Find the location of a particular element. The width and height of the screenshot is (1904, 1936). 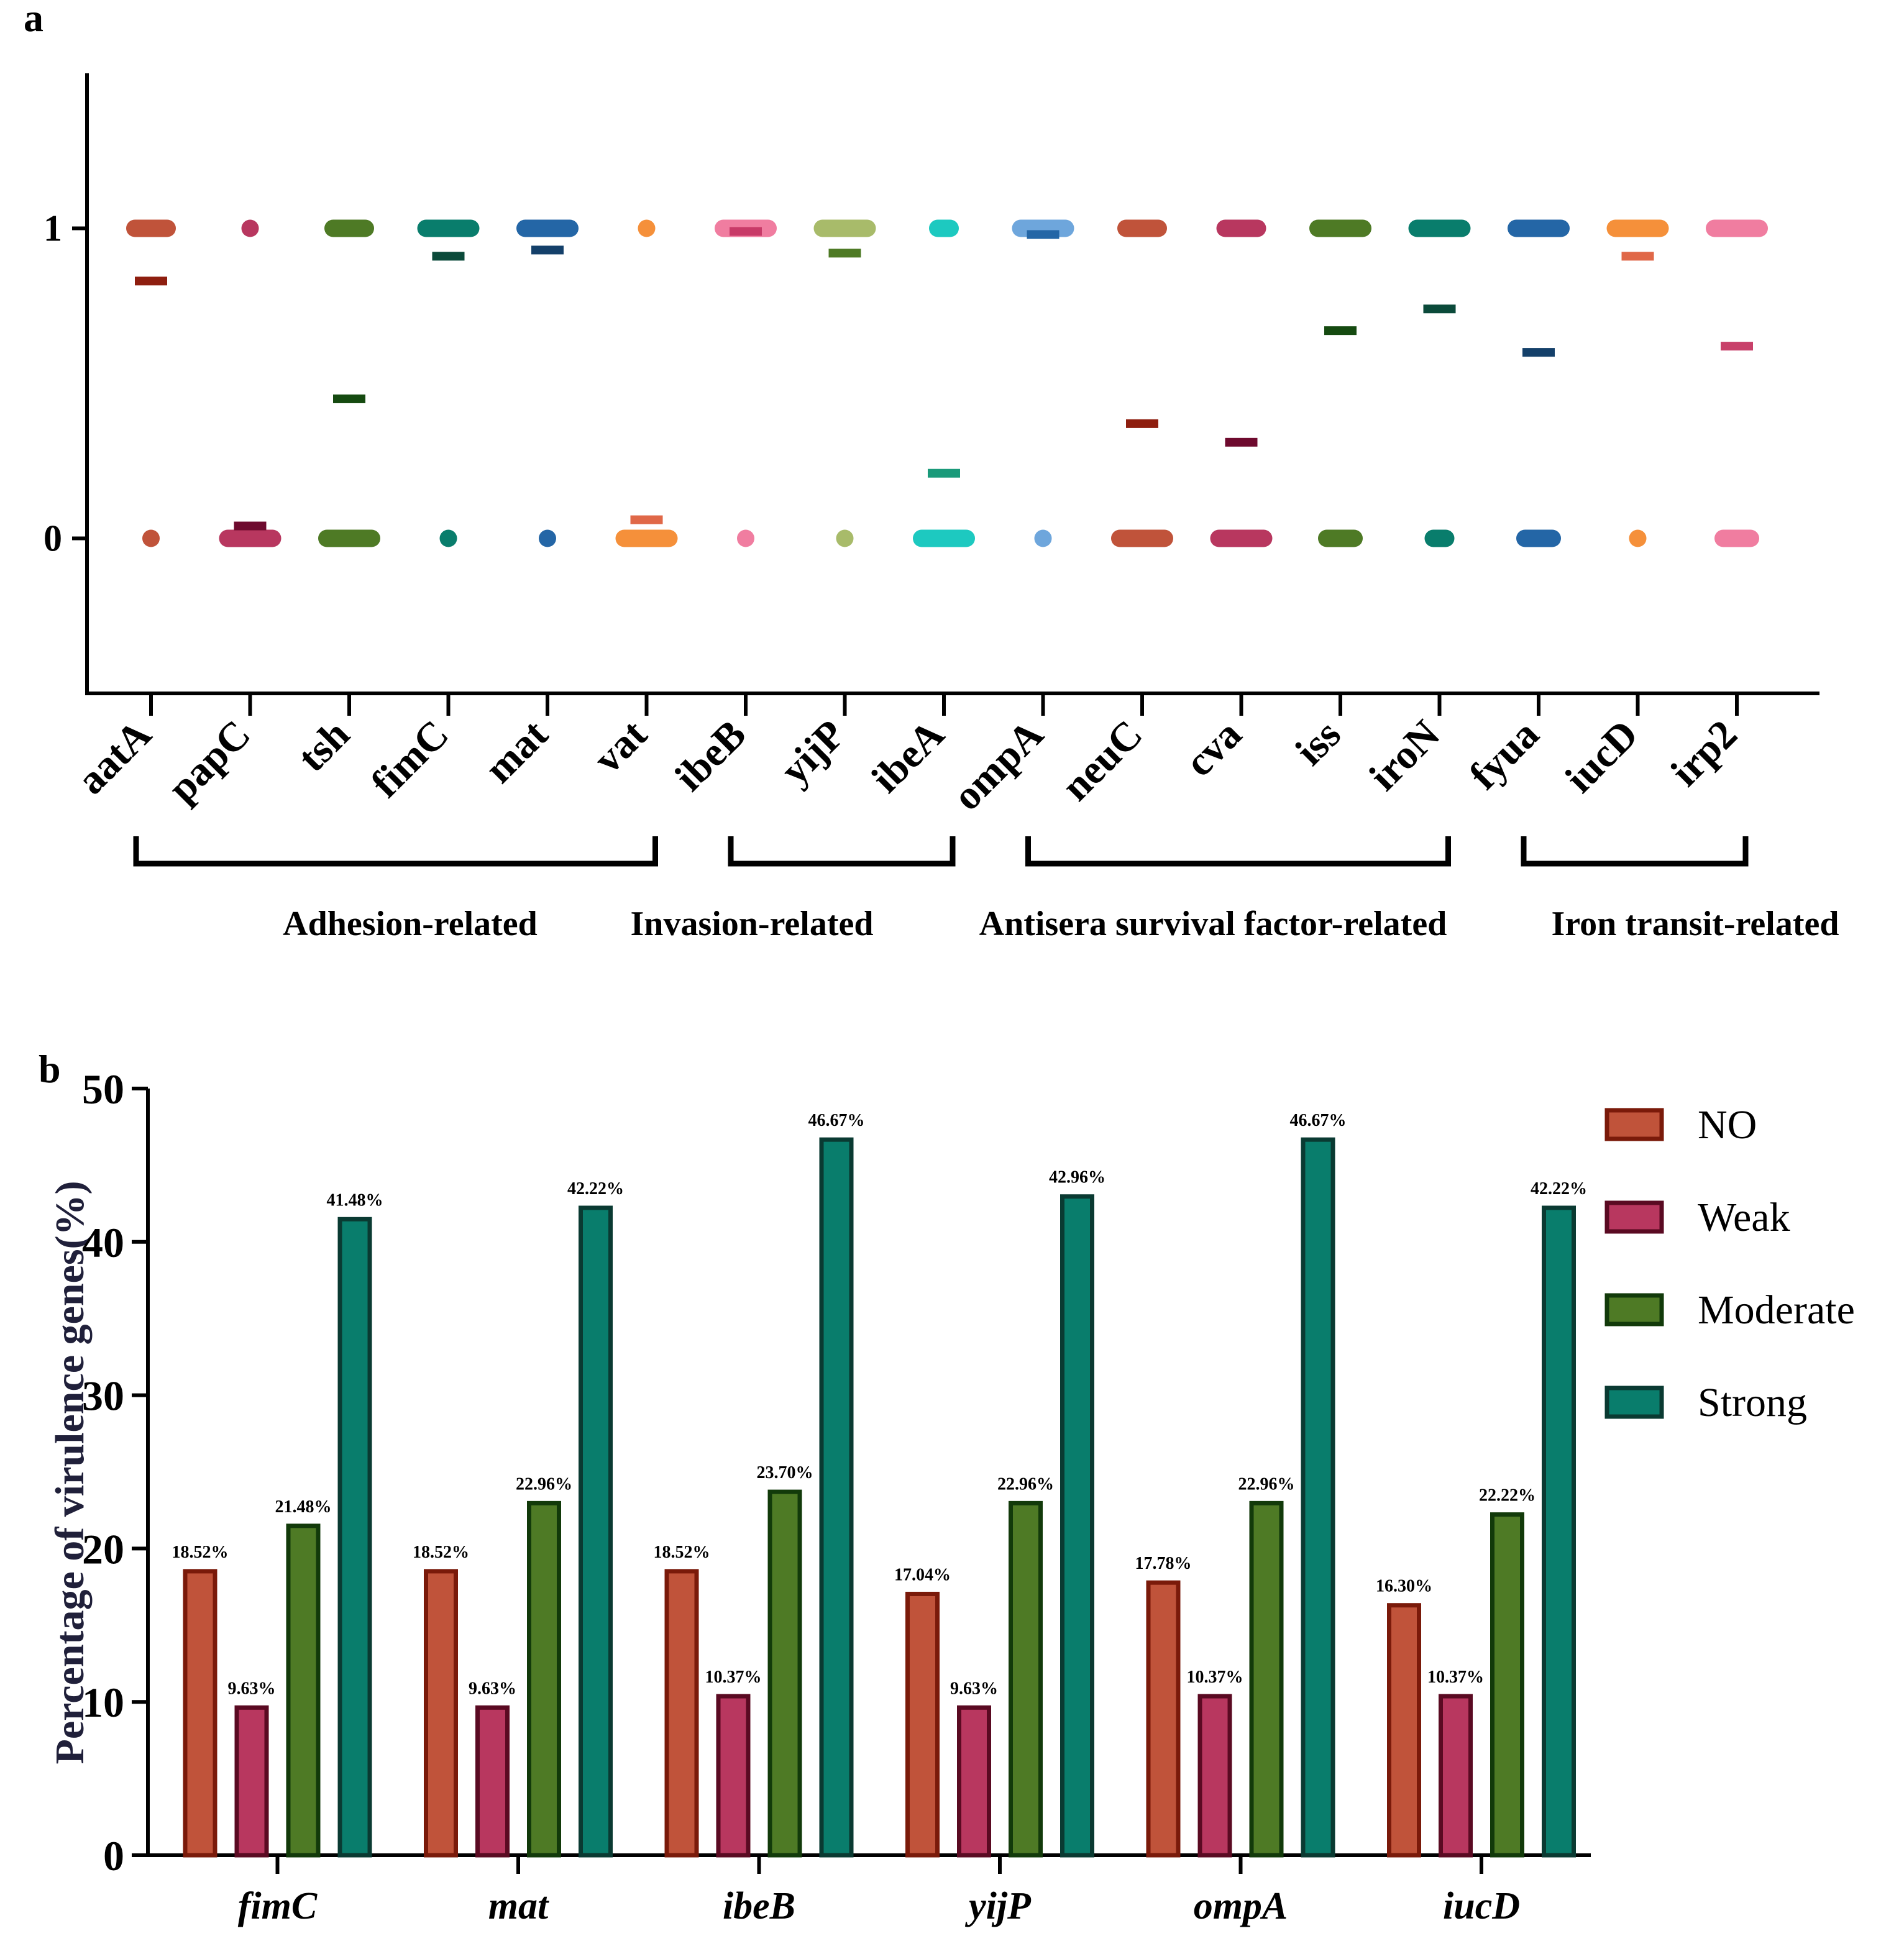

bar-moderate-mat is located at coordinates (544, 1679).